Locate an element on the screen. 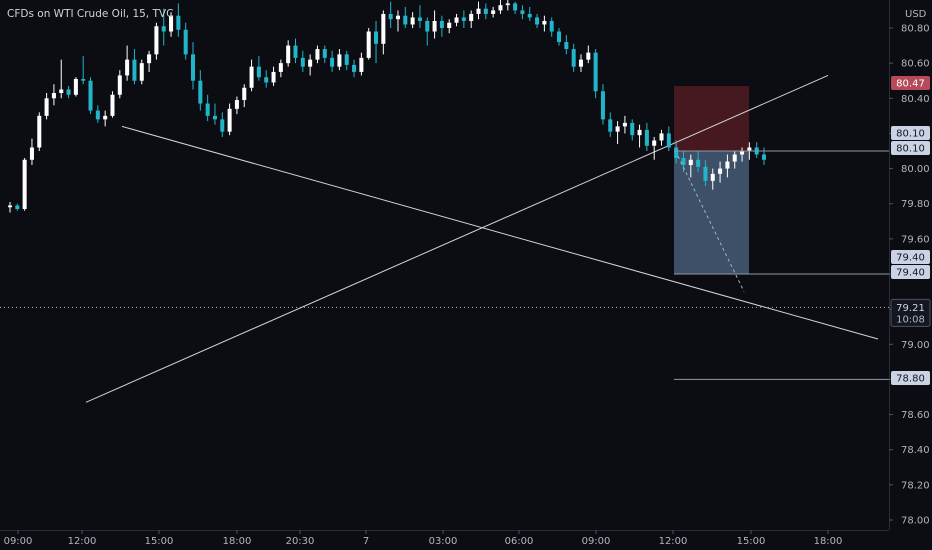  price-tag-label: 79.40 is located at coordinates (910, 273).